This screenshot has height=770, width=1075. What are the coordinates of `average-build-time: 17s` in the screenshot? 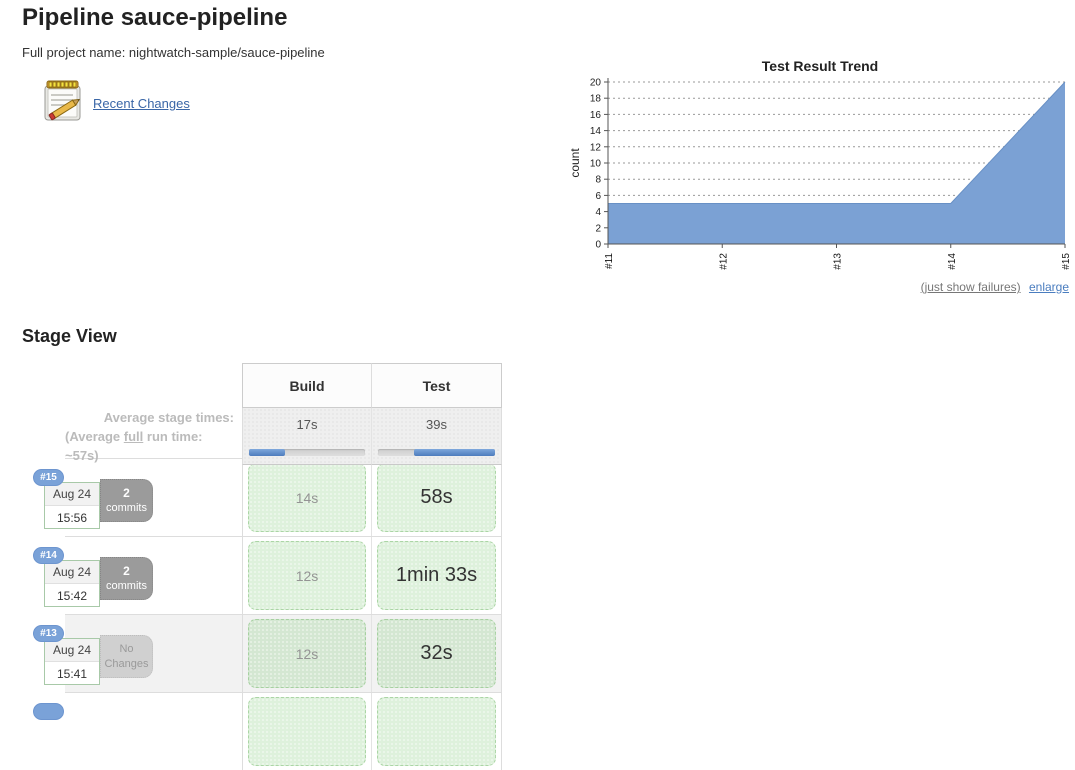 It's located at (307, 436).